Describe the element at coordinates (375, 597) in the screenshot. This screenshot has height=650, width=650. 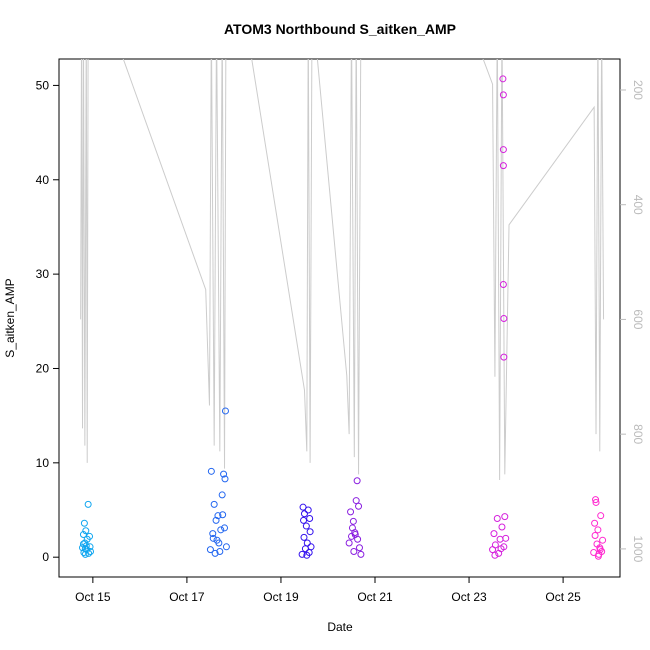
I see `x-tick-label: Oct 21` at that location.